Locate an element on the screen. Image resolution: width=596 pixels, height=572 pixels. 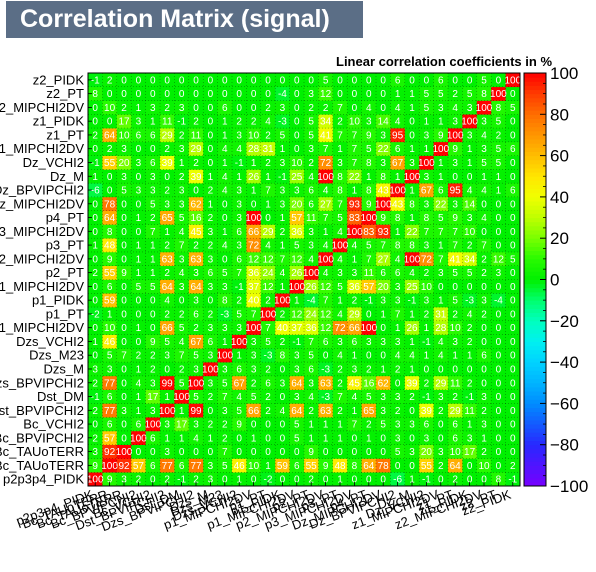
palette-tick-label: −60 is located at coordinates (564, 403).